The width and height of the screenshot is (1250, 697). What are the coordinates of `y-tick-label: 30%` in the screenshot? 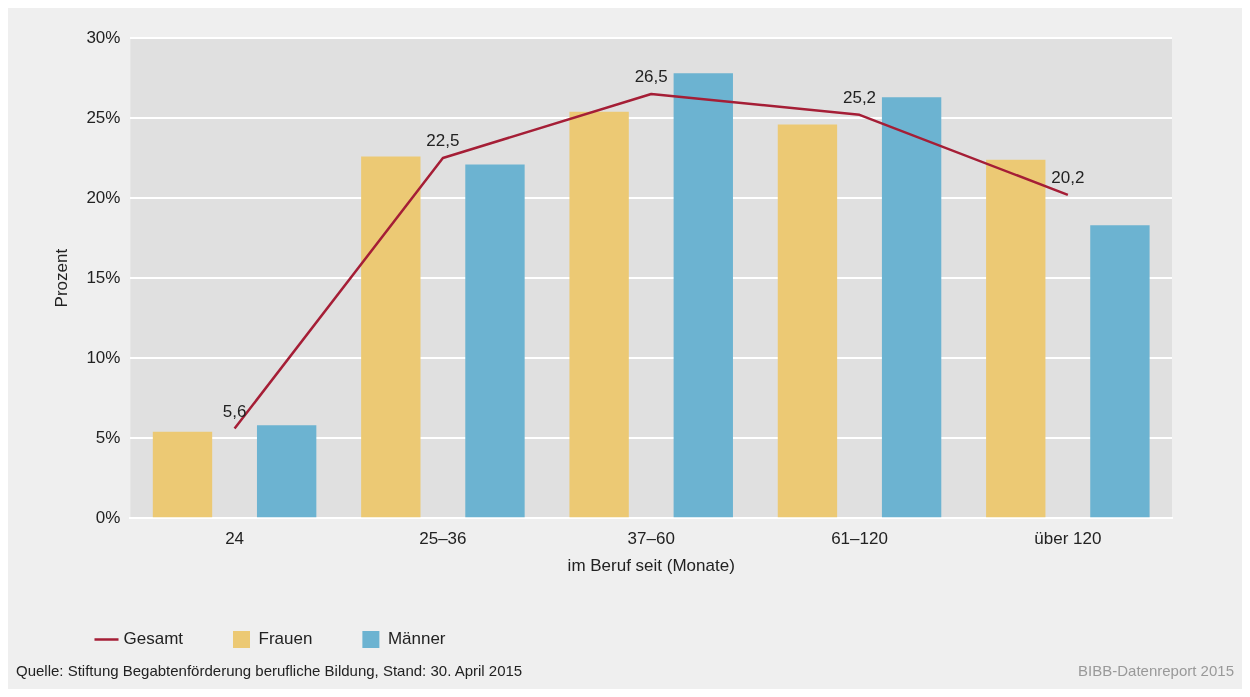 It's located at (103, 37).